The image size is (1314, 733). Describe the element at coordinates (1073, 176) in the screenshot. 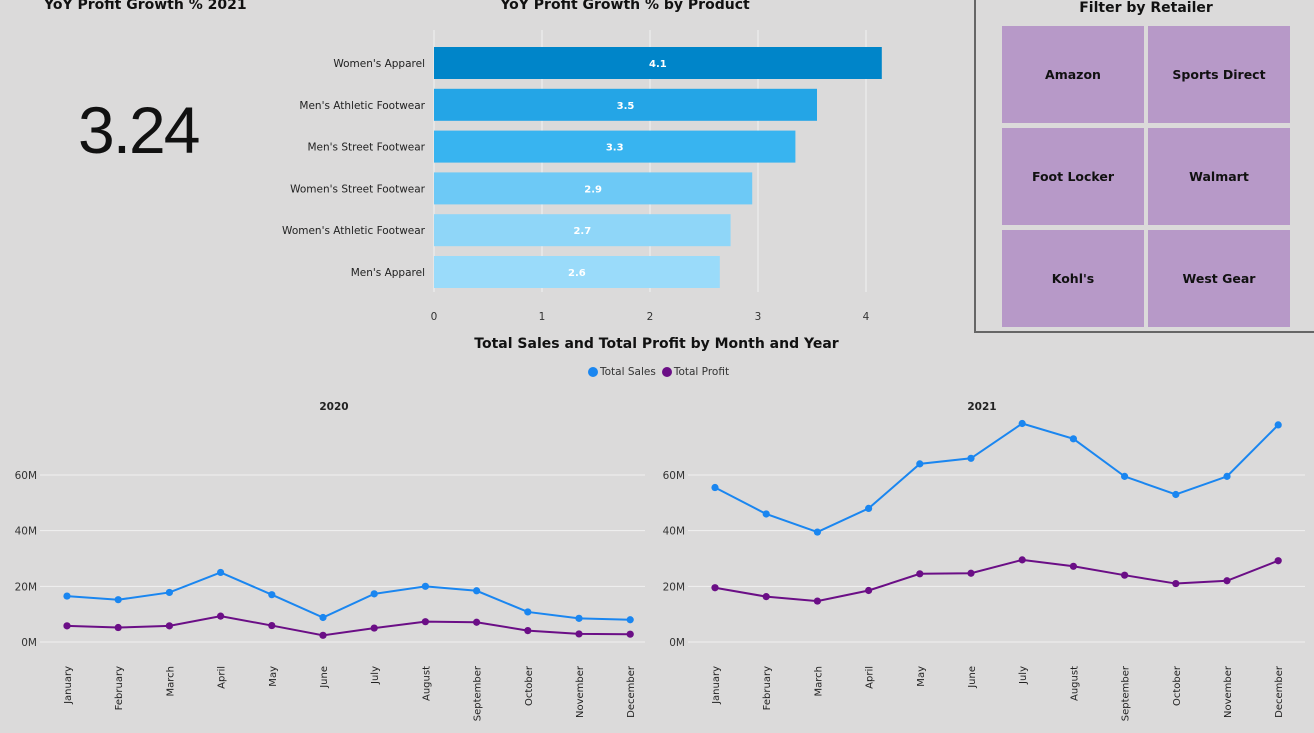

I see `filter-tile-foot-locker: Foot Locker` at that location.